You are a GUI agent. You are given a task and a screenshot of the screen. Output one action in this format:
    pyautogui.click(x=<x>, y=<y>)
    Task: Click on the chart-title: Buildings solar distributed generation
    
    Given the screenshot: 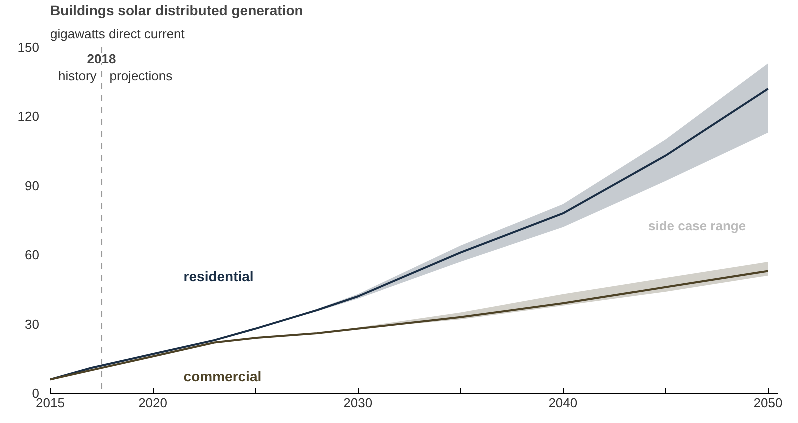 What is the action you would take?
    pyautogui.click(x=177, y=10)
    